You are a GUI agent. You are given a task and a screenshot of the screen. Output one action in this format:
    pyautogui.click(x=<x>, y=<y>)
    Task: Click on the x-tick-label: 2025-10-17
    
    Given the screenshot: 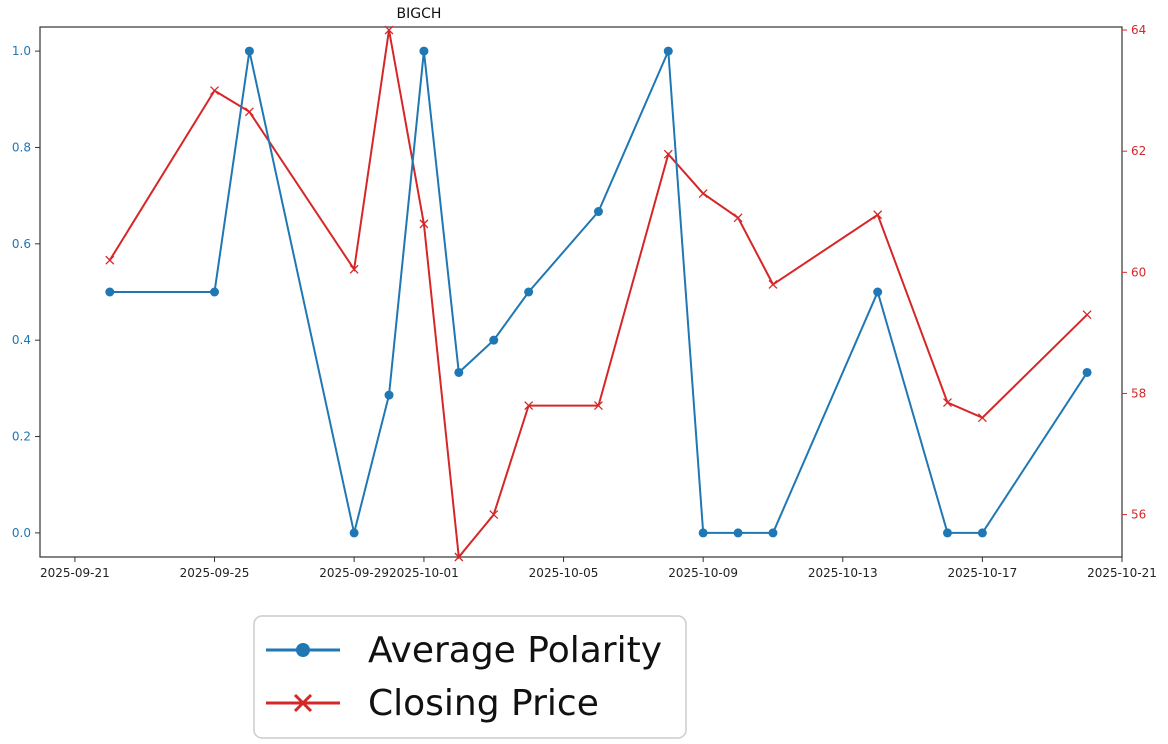 What is the action you would take?
    pyautogui.click(x=983, y=573)
    